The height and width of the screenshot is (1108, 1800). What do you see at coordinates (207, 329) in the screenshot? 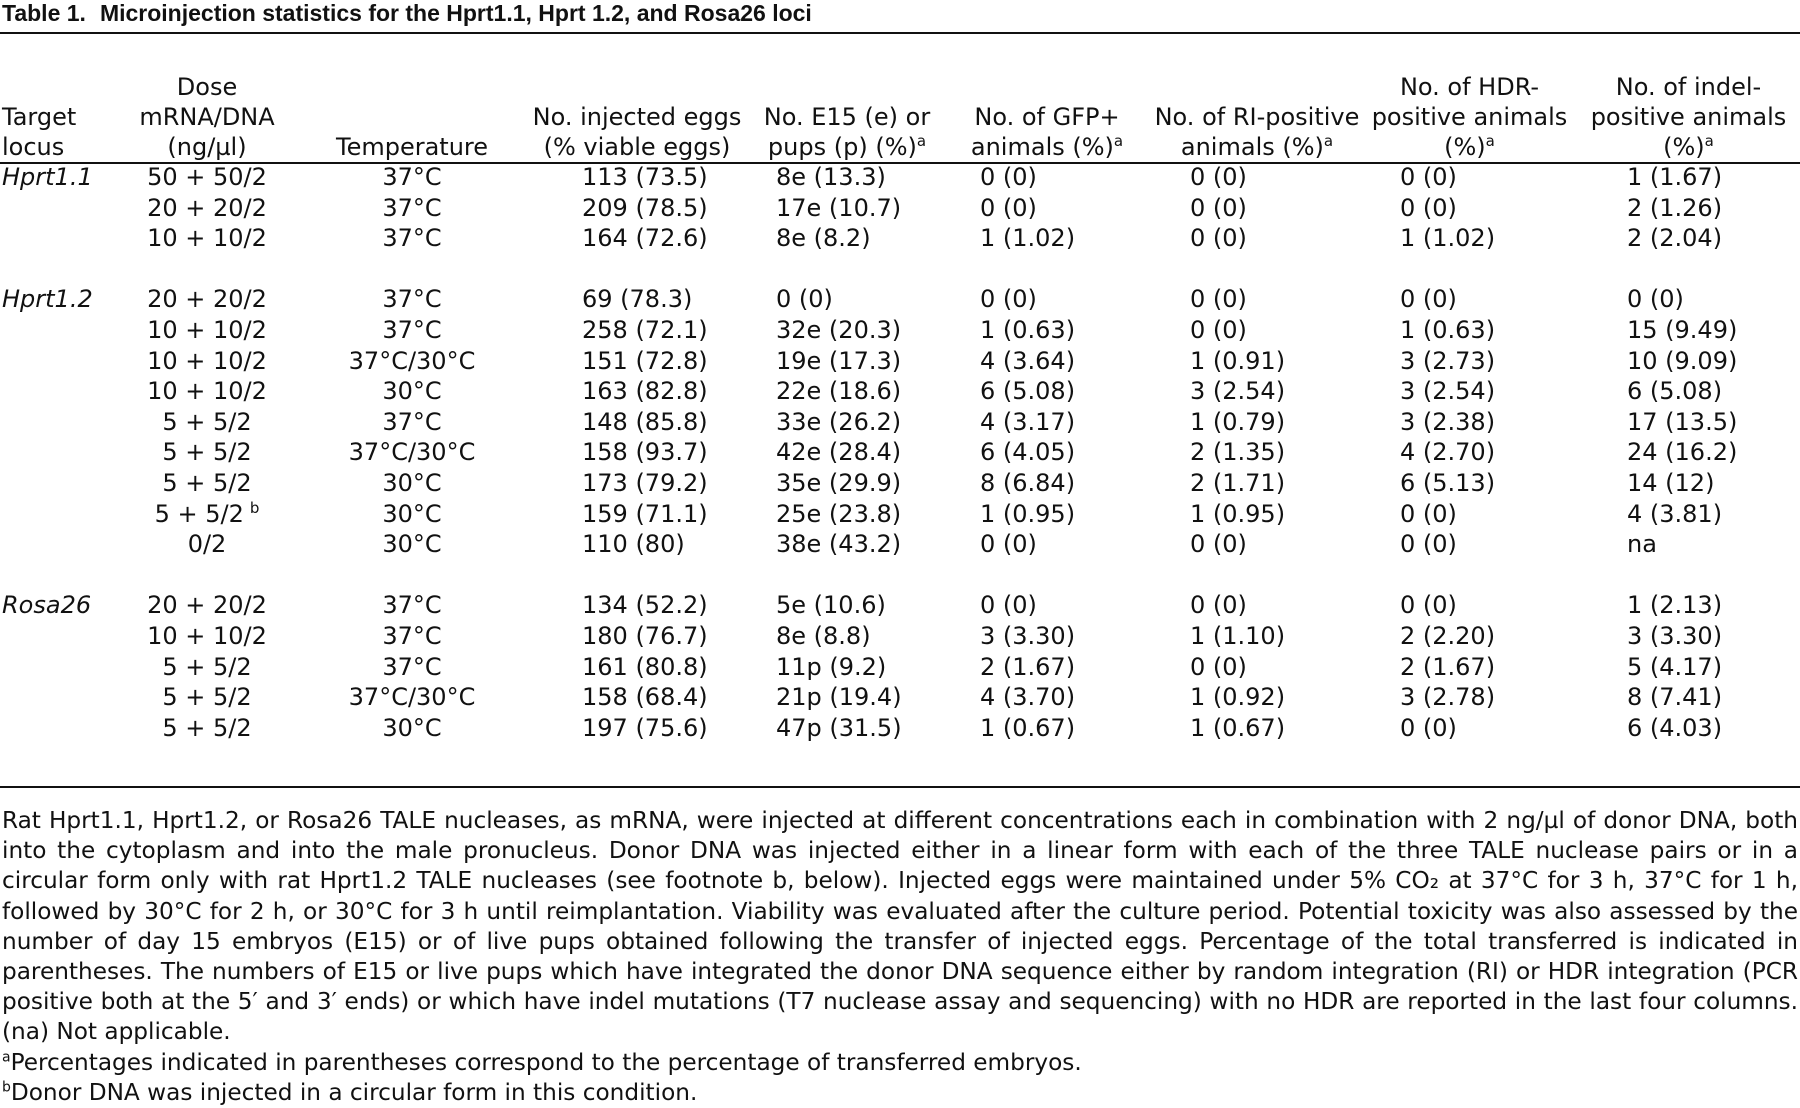
I see `cell-dose-value: 10 + 10/2` at bounding box center [207, 329].